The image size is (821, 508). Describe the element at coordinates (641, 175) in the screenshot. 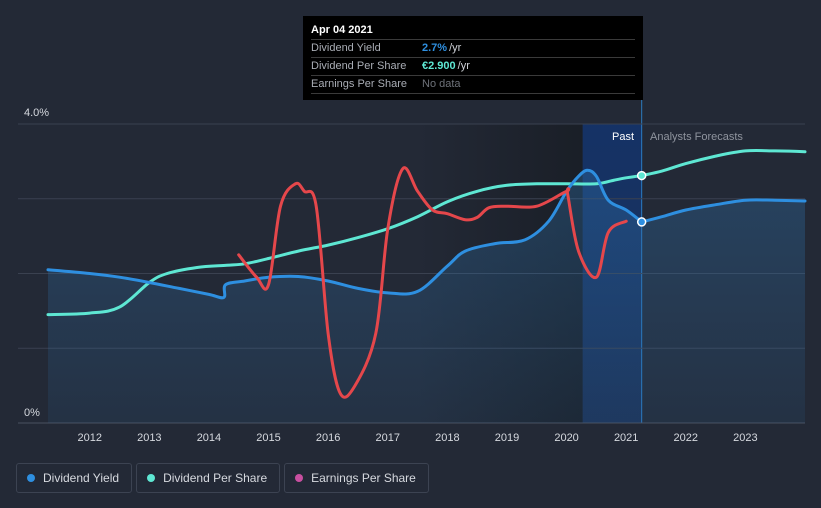

I see `dividend-per-share-marker` at that location.